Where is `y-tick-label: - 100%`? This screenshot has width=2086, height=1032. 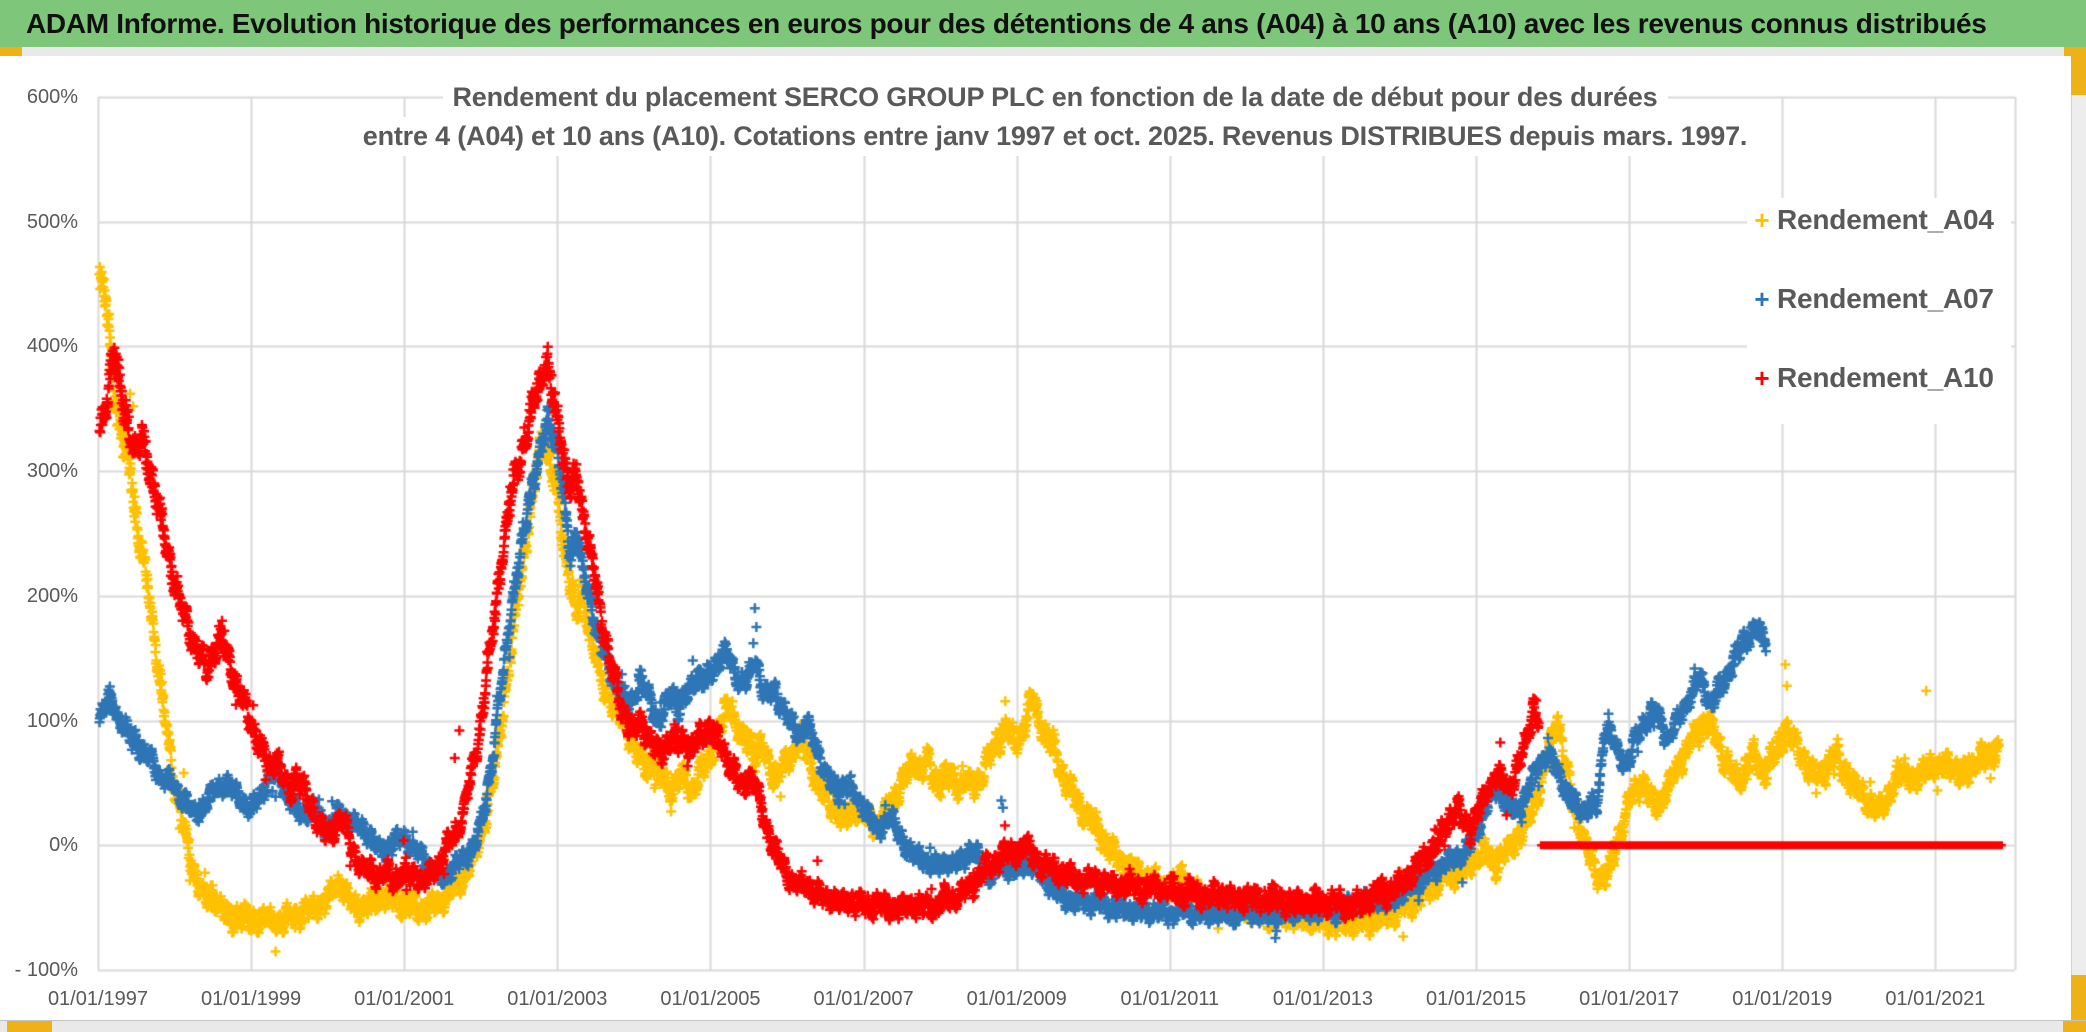 y-tick-label: - 100% is located at coordinates (46, 970).